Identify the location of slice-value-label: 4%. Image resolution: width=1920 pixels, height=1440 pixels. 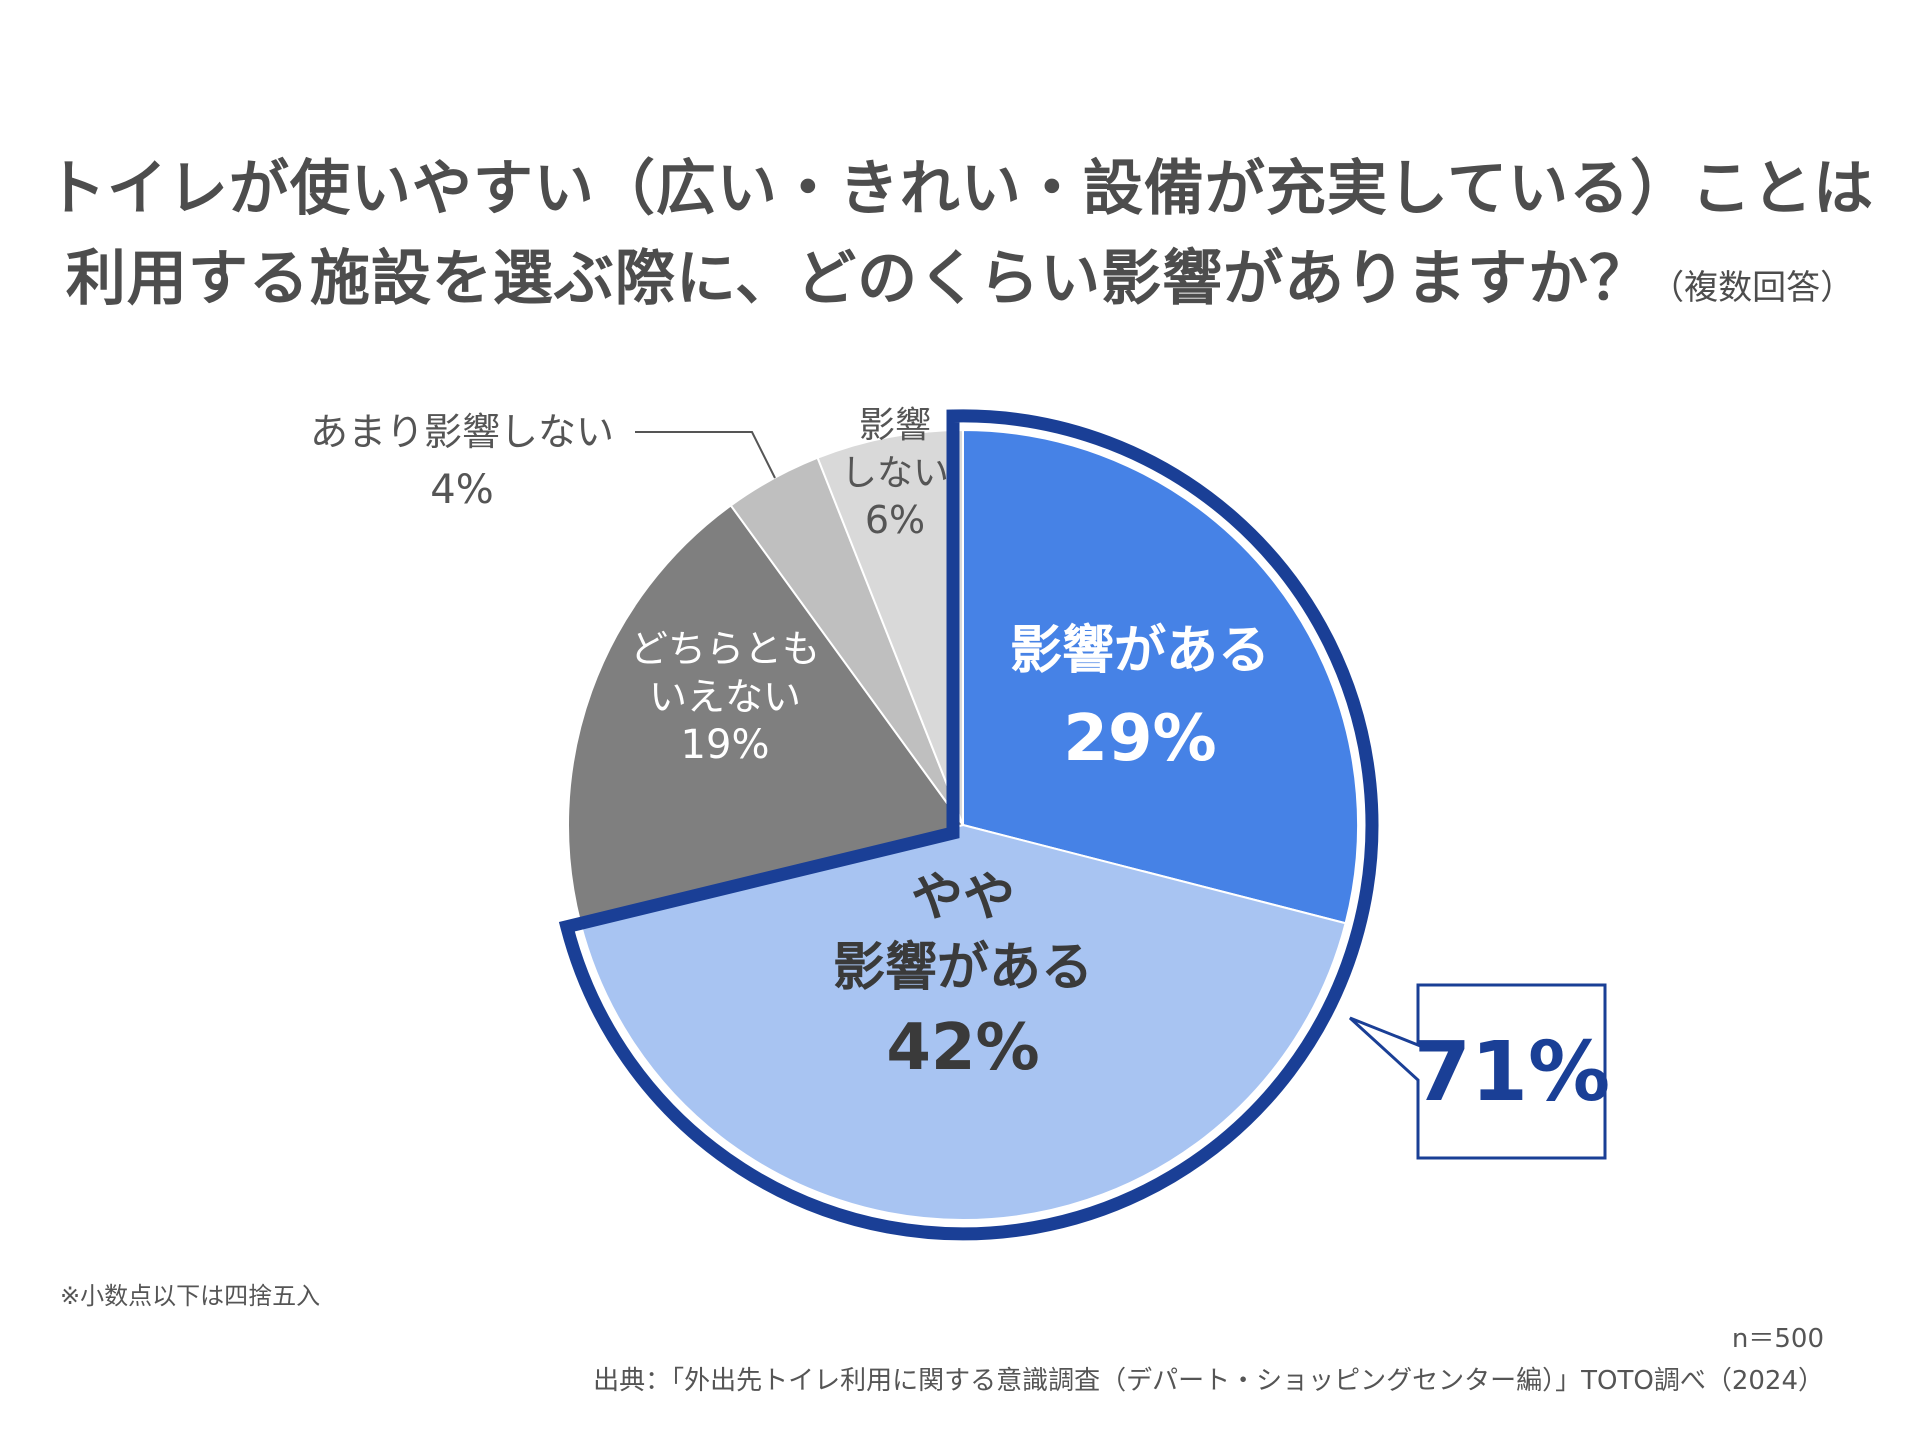
(461, 490).